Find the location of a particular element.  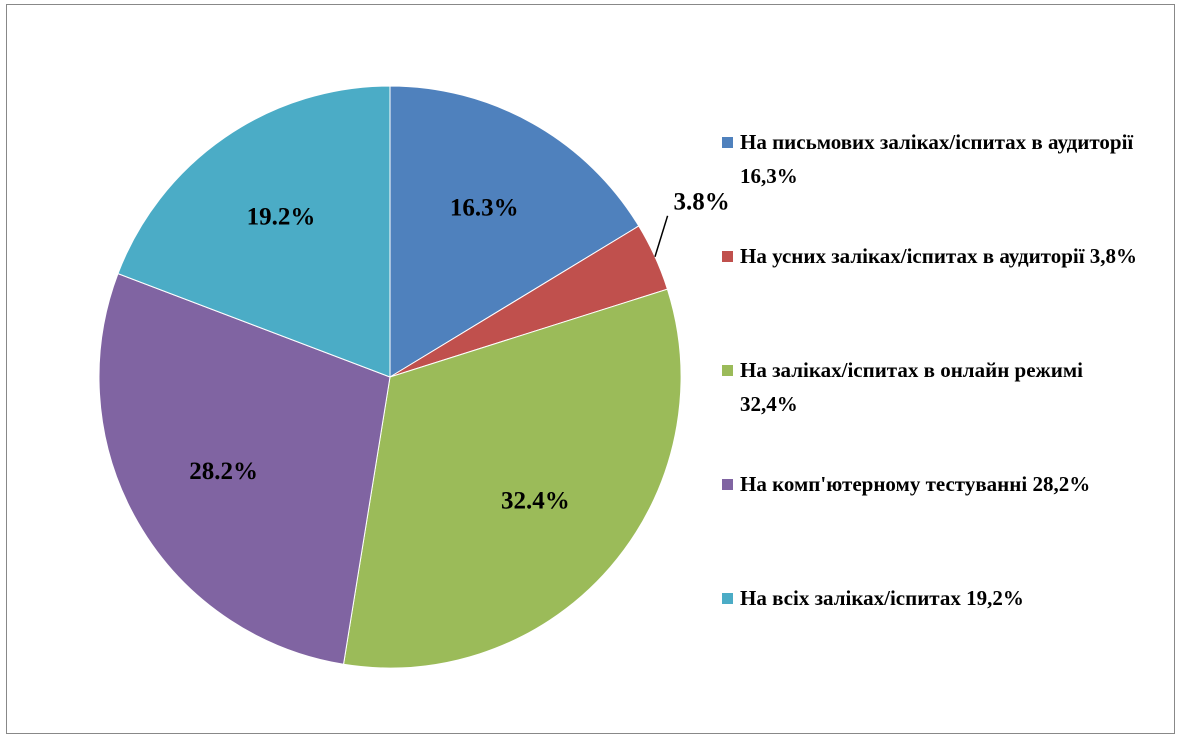

legend-entry: На комп'ютерному тестуванні 28,2% is located at coordinates (915, 484).